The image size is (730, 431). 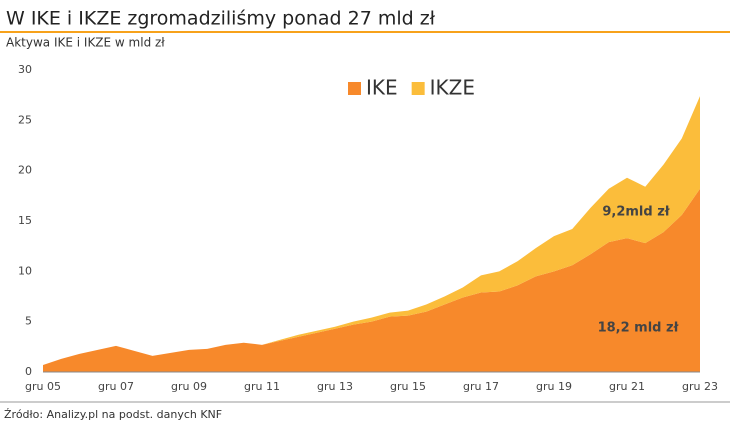 What do you see at coordinates (25, 170) in the screenshot?
I see `y-tick-label: 20` at bounding box center [25, 170].